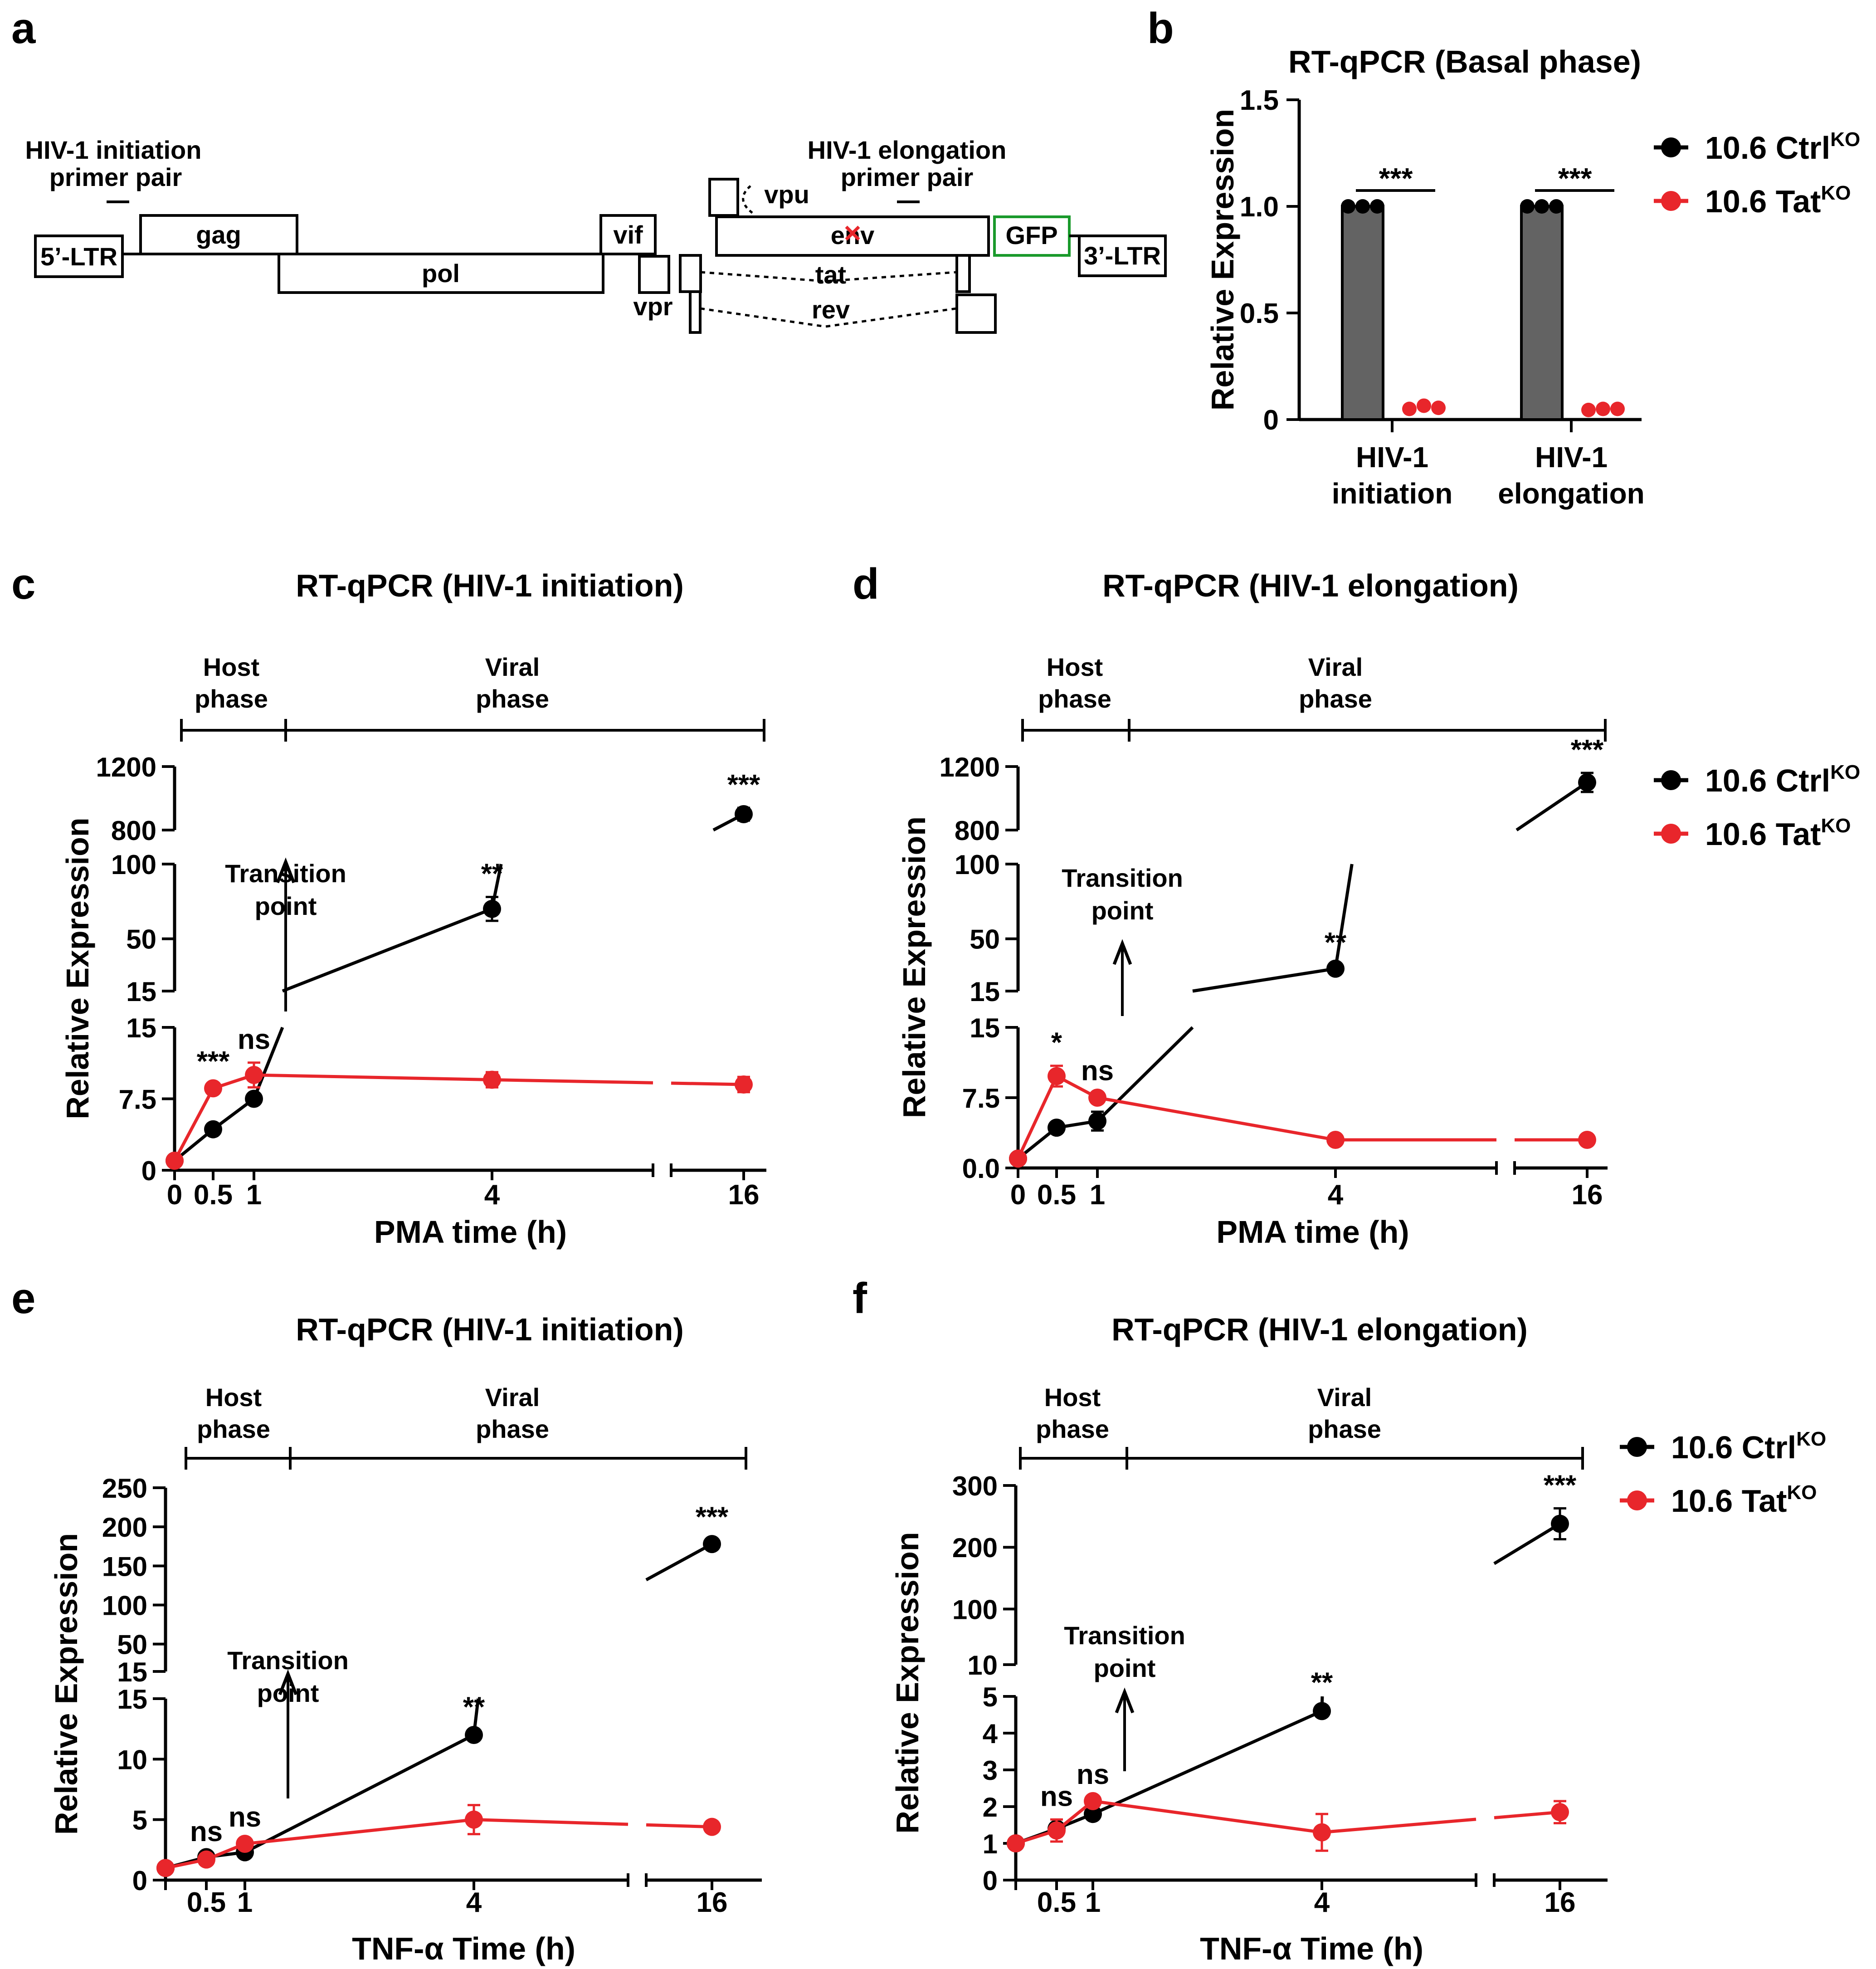 Image resolution: width=1876 pixels, height=1969 pixels. I want to click on panel-letter-d: d, so click(866, 584).